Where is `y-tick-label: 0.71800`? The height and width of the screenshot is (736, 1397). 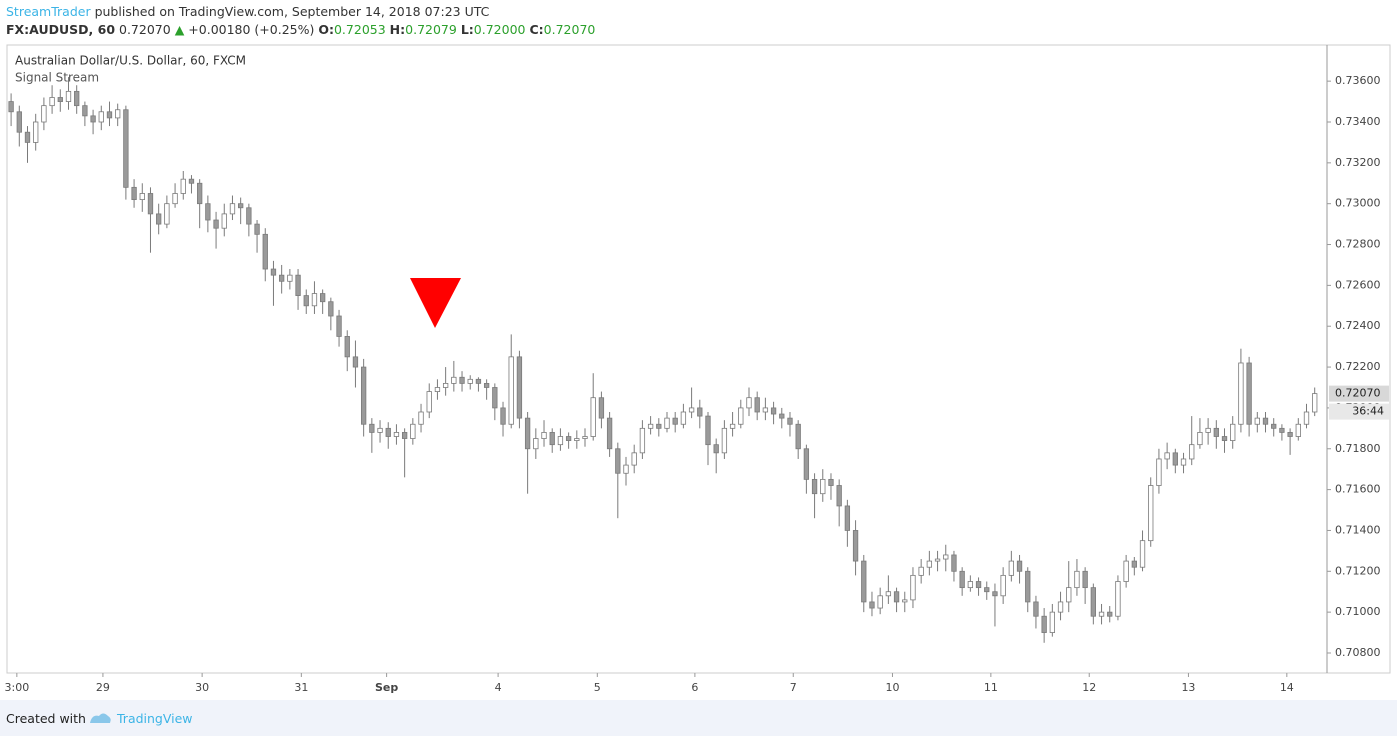
y-tick-label: 0.71800 is located at coordinates (1358, 448).